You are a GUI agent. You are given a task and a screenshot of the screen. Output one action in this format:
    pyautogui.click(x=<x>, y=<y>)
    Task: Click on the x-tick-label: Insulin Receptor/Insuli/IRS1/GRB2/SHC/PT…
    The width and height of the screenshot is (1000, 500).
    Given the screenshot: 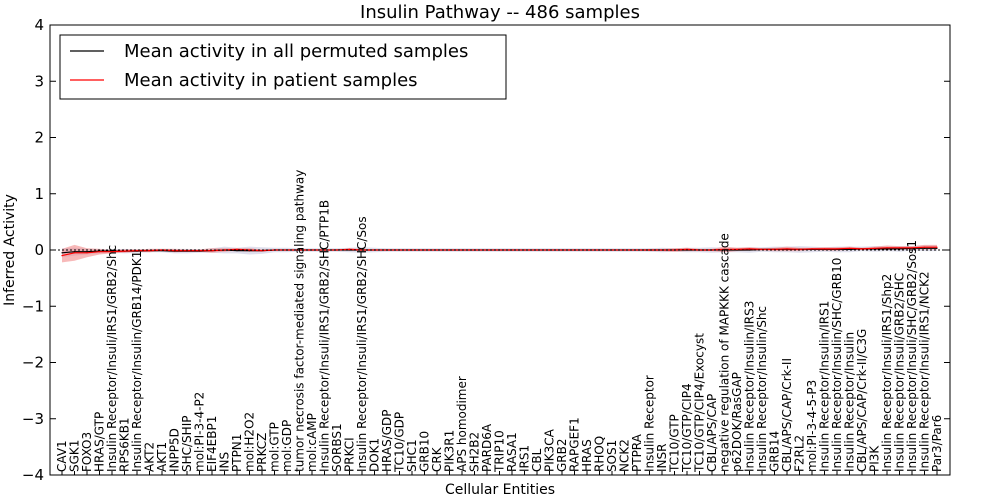 What is the action you would take?
    pyautogui.click(x=325, y=336)
    